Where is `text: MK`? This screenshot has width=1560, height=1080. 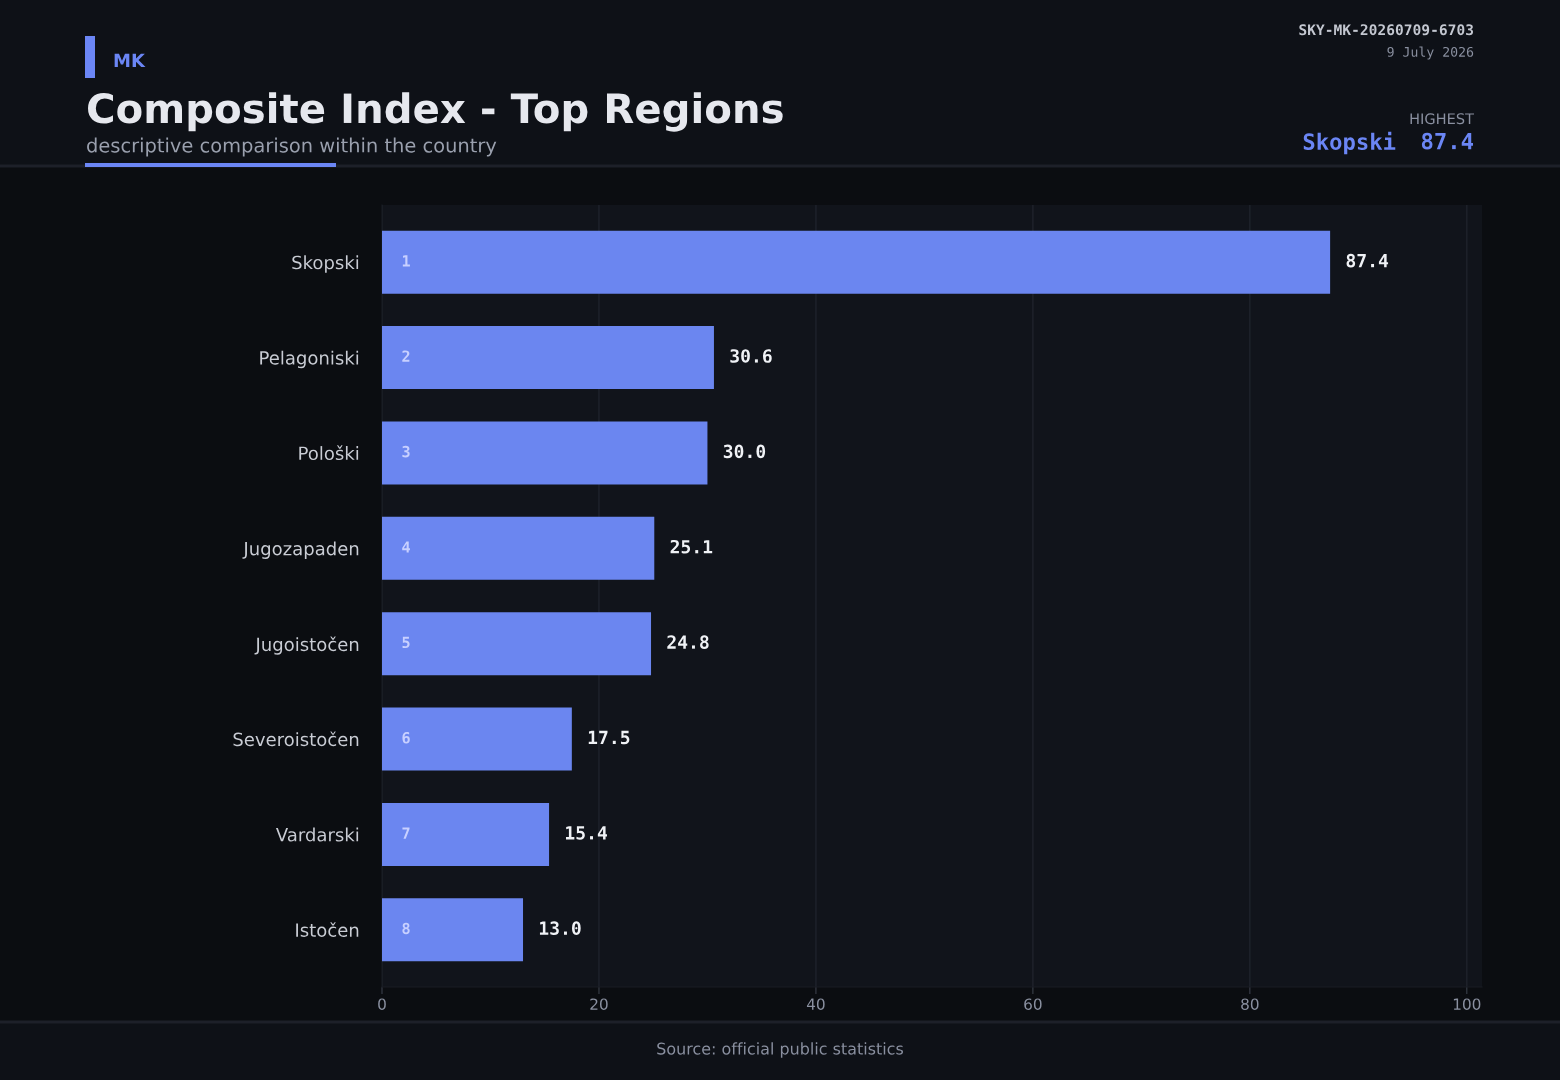 text: MK is located at coordinates (130, 60).